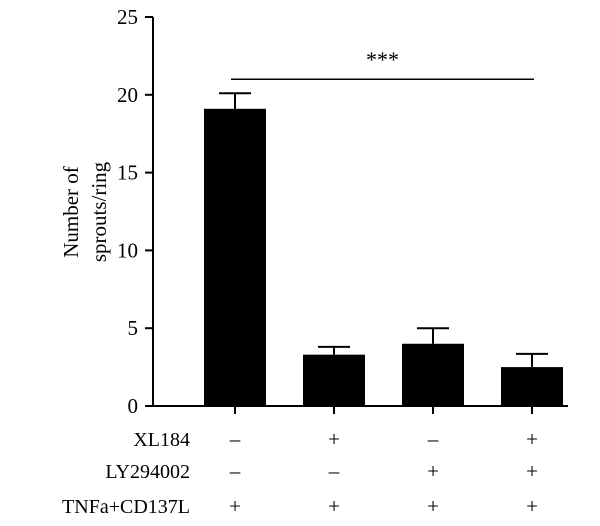 The height and width of the screenshot is (526, 600). What do you see at coordinates (382, 59) in the screenshot?
I see `significance-stars: ***` at bounding box center [382, 59].